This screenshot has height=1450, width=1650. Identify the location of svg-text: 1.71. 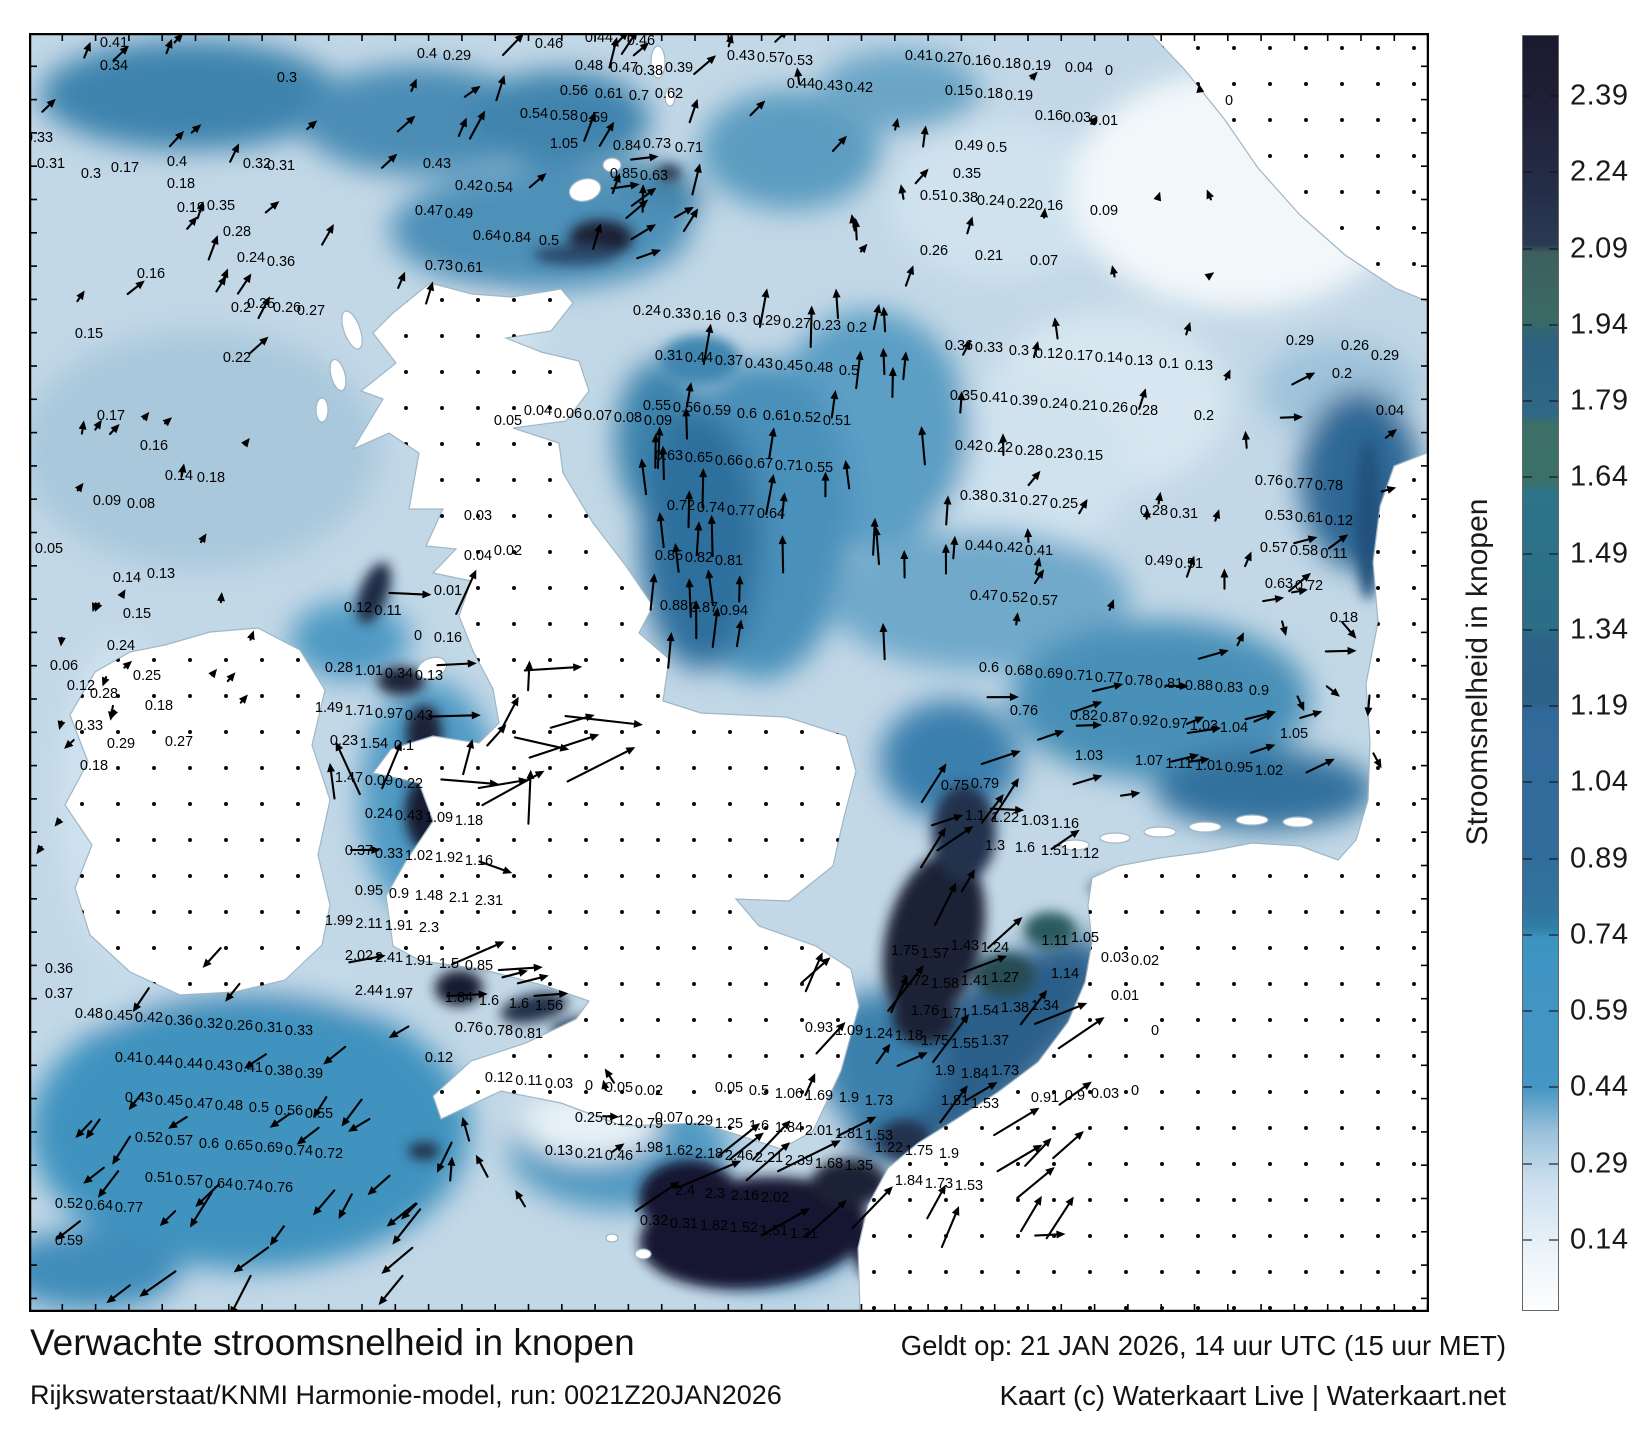
(359, 711).